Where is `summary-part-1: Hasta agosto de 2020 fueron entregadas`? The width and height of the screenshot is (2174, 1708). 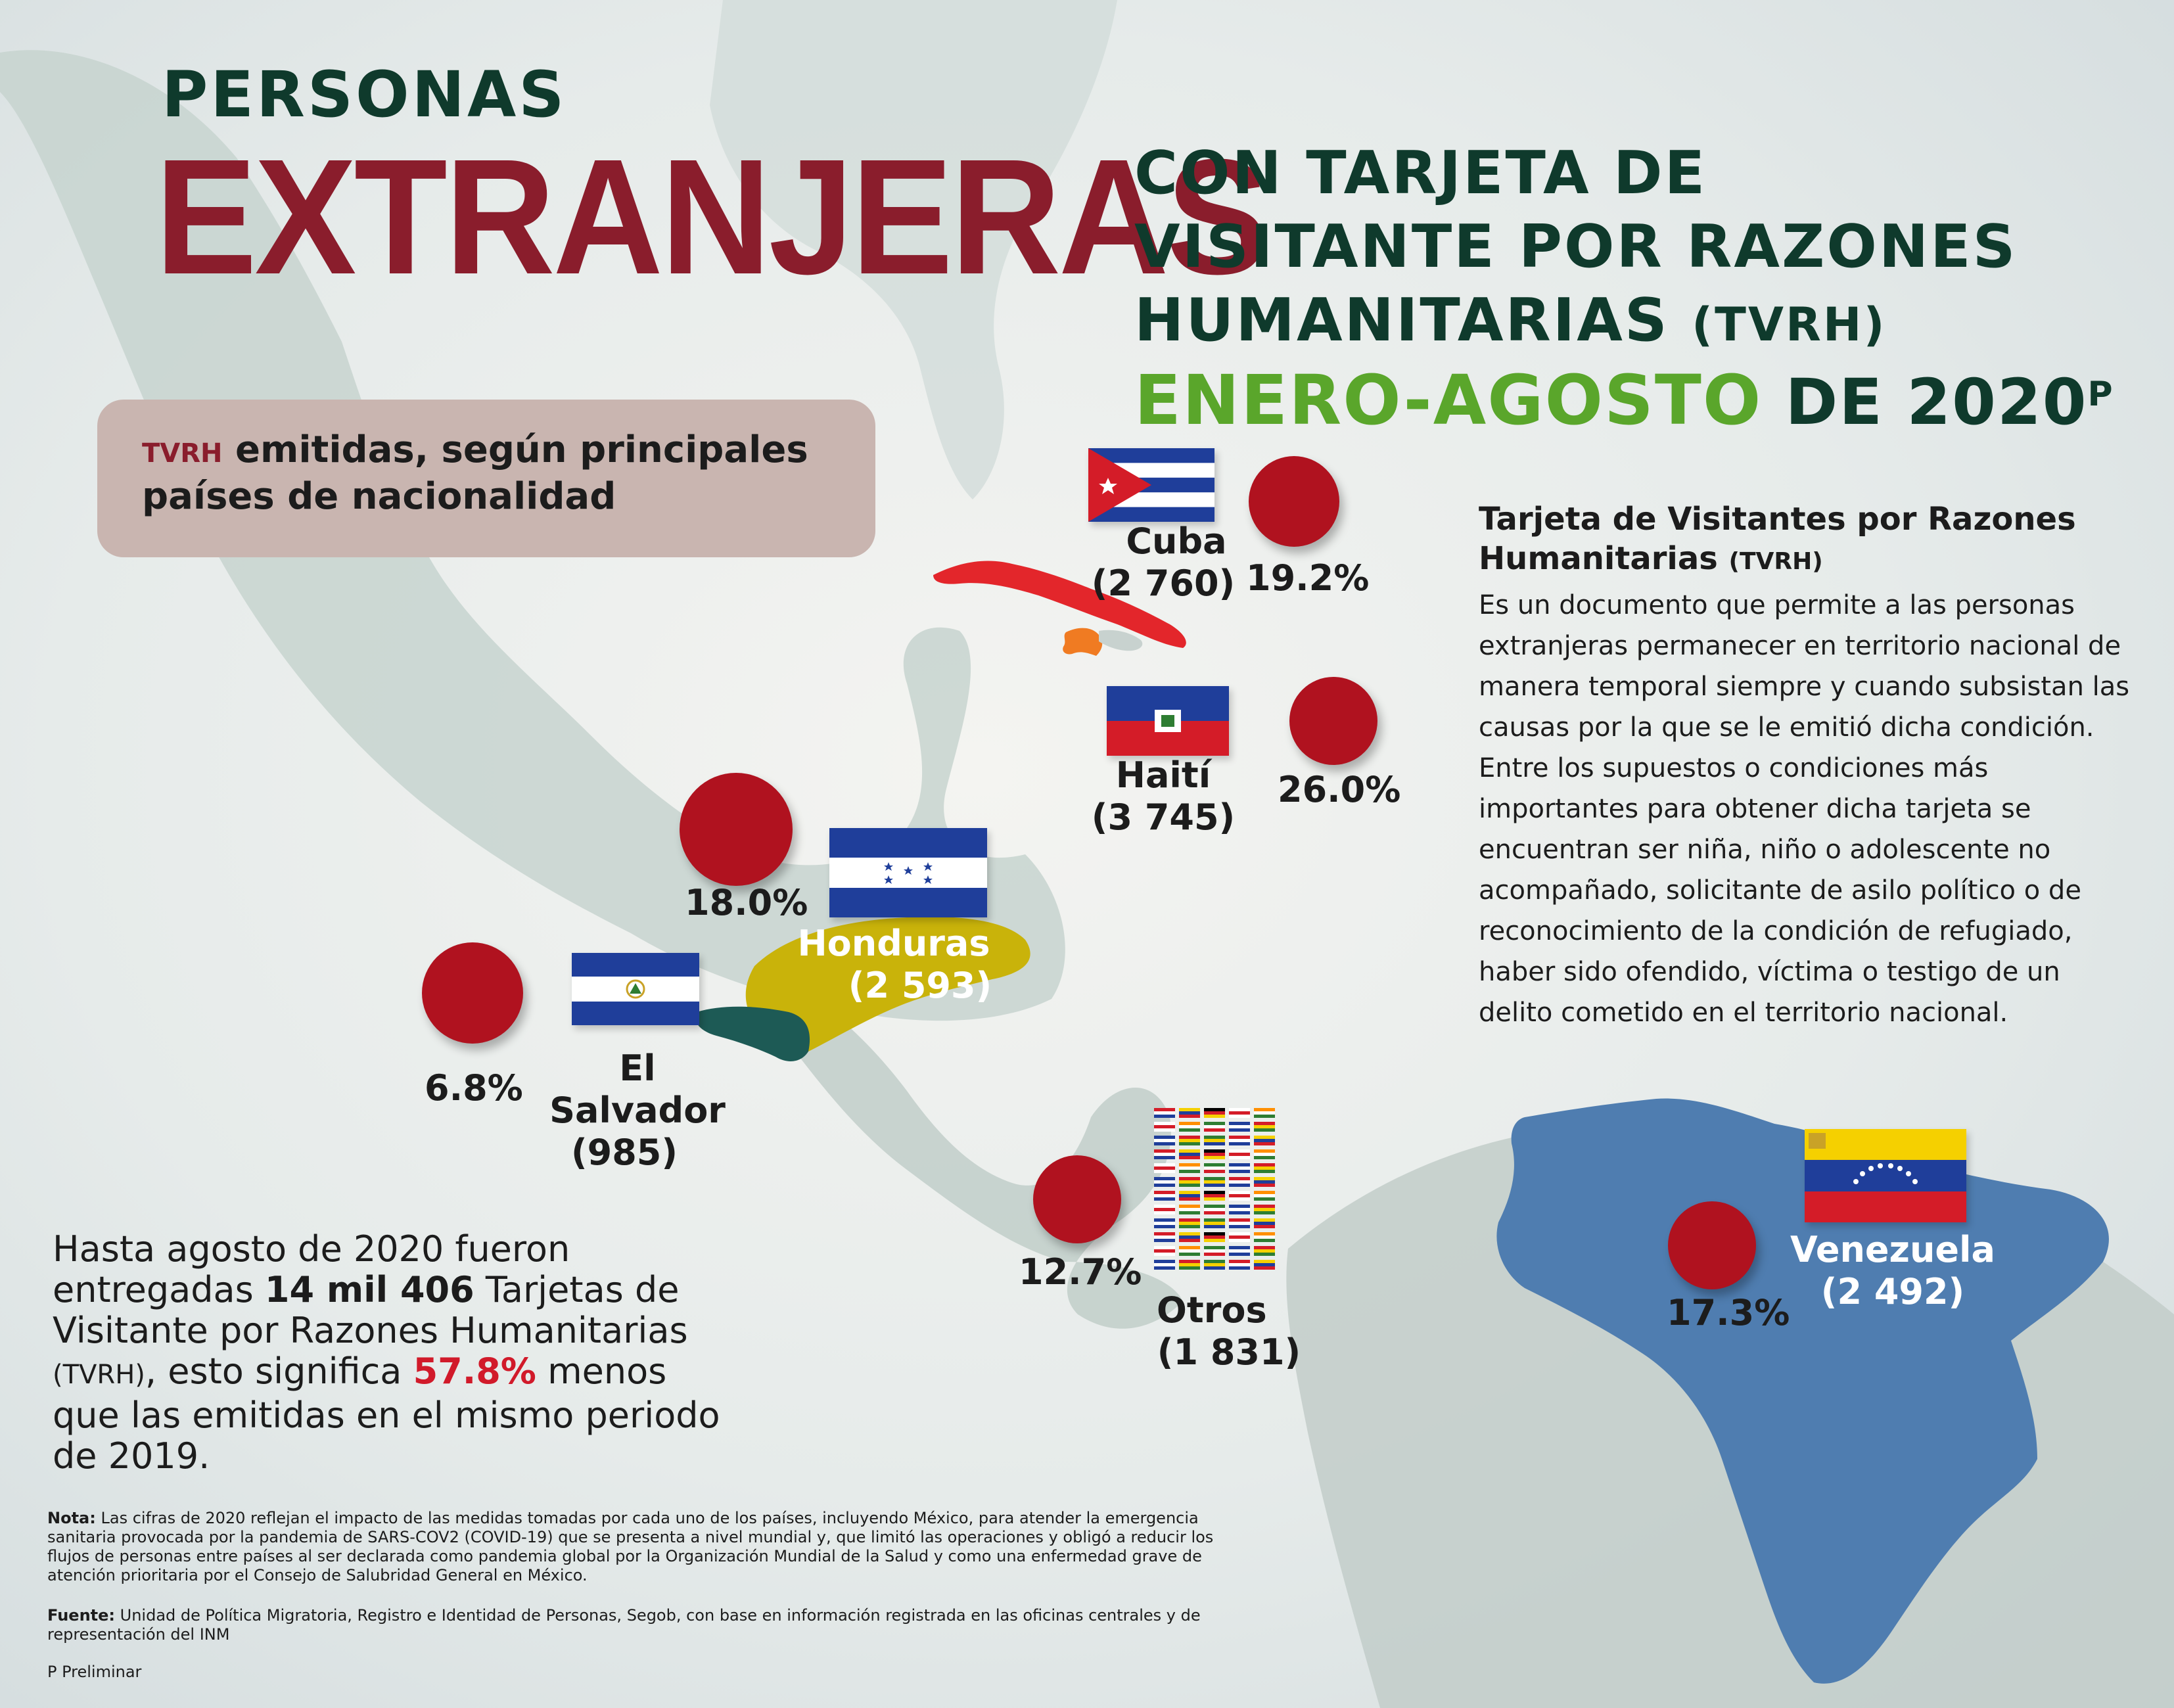
summary-part-1: Hasta agosto de 2020 fueron entregadas is located at coordinates (311, 1269).